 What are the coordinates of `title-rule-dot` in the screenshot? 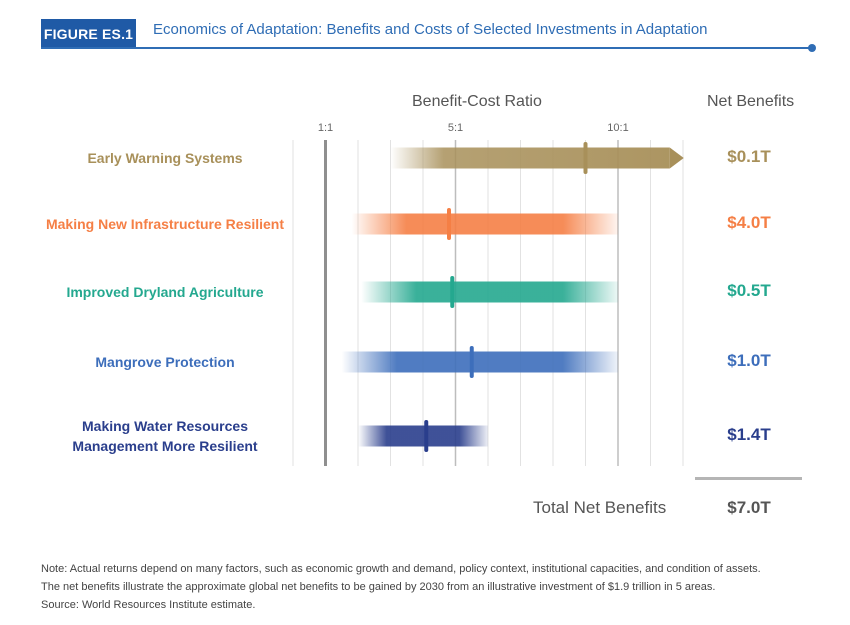 It's located at (812, 48).